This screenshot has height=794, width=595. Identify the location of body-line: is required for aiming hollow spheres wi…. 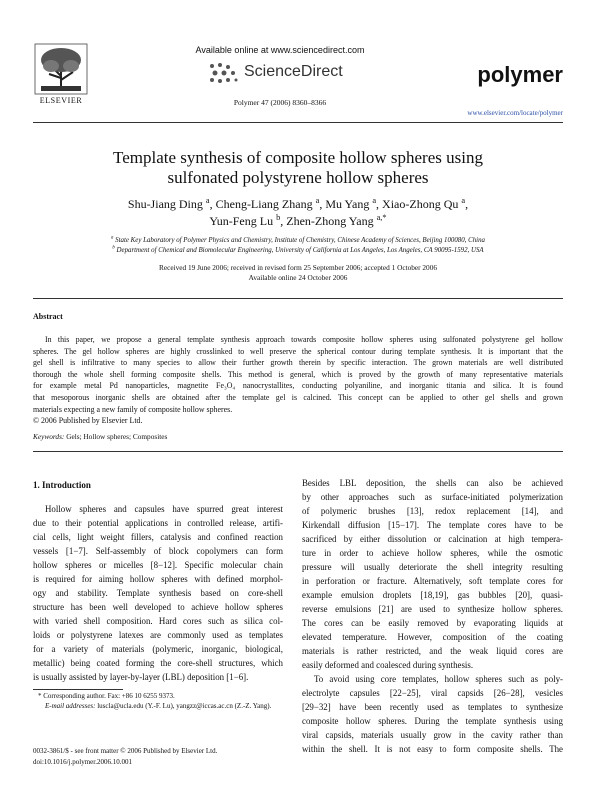
(158, 579).